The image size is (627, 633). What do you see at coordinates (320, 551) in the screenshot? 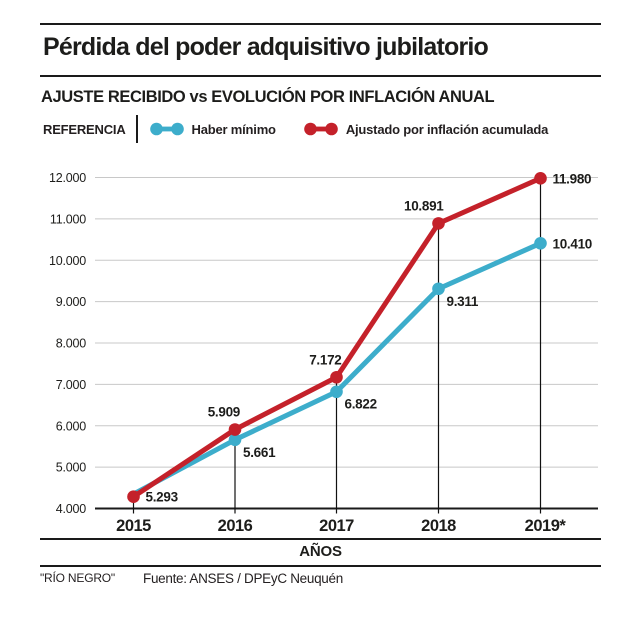
I see `xaxis-title: AÑOS` at bounding box center [320, 551].